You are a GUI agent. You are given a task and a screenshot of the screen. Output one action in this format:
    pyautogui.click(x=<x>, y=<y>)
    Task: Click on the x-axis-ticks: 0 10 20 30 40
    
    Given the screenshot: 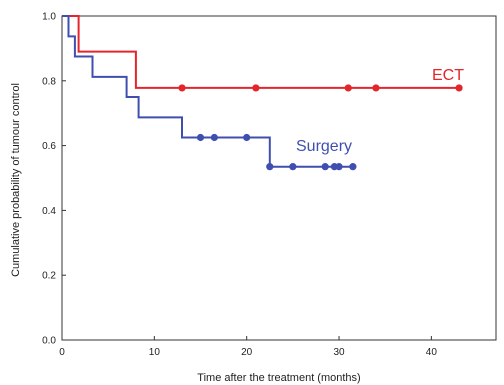 What is the action you would take?
    pyautogui.click(x=248, y=347)
    